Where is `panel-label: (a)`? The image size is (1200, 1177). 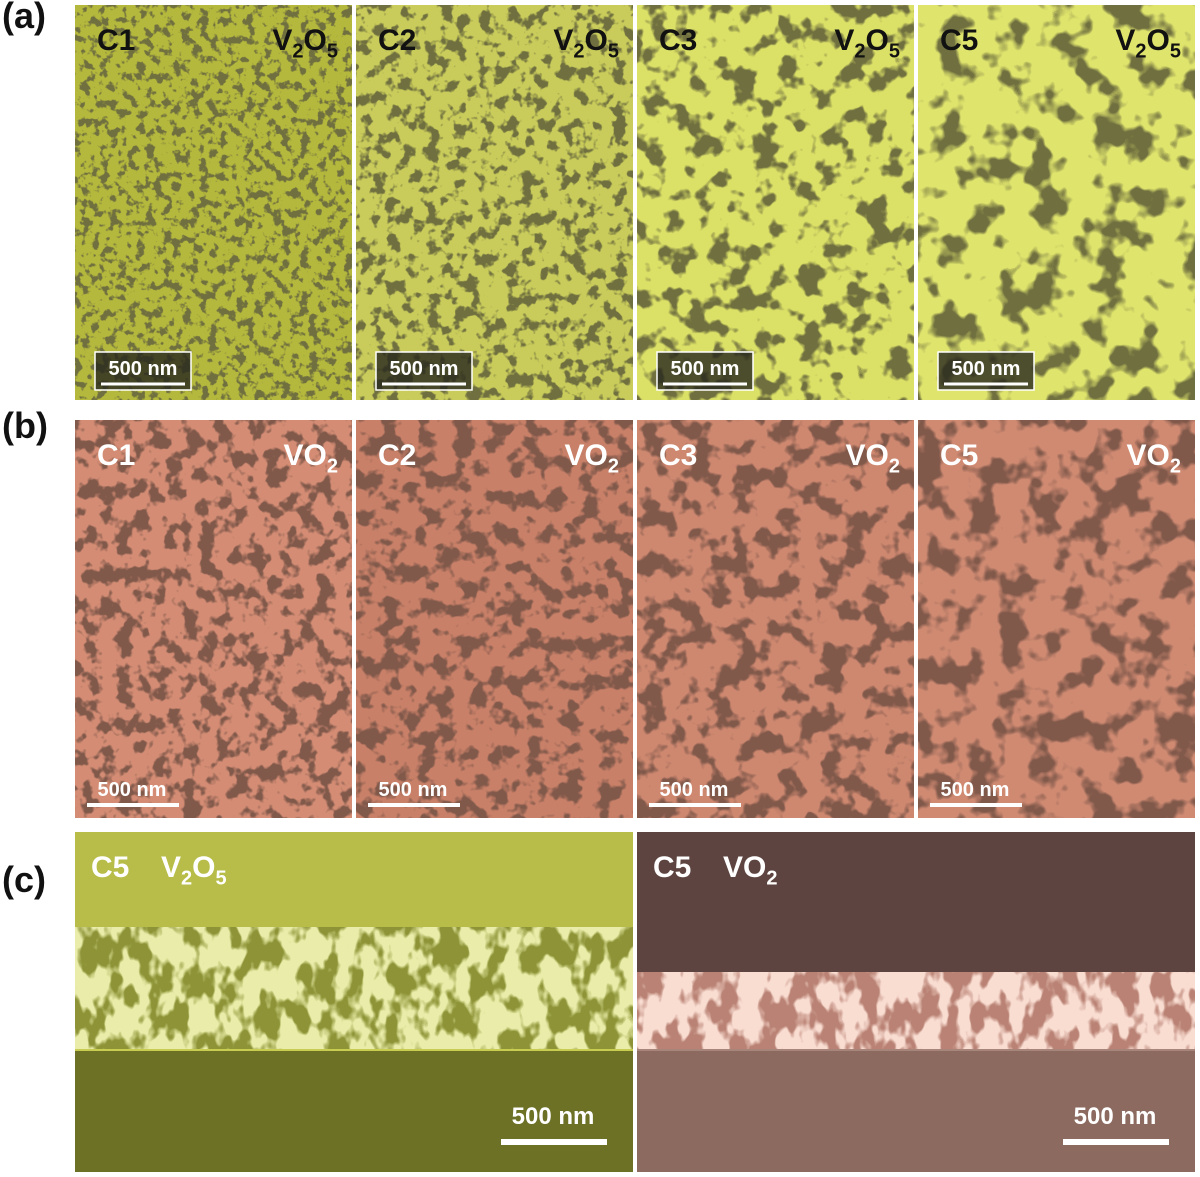
panel-label: (a) is located at coordinates (24, 18).